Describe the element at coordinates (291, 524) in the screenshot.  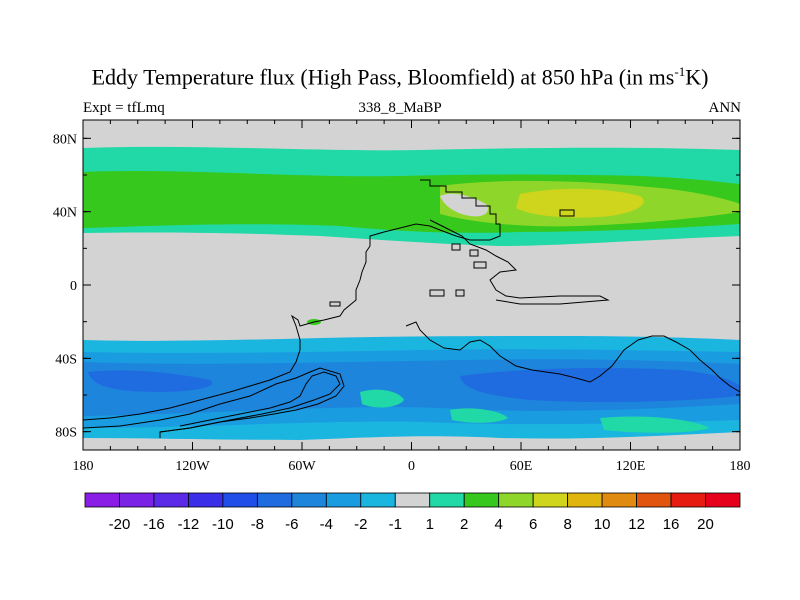
I see `colorbar-label: -6` at that location.